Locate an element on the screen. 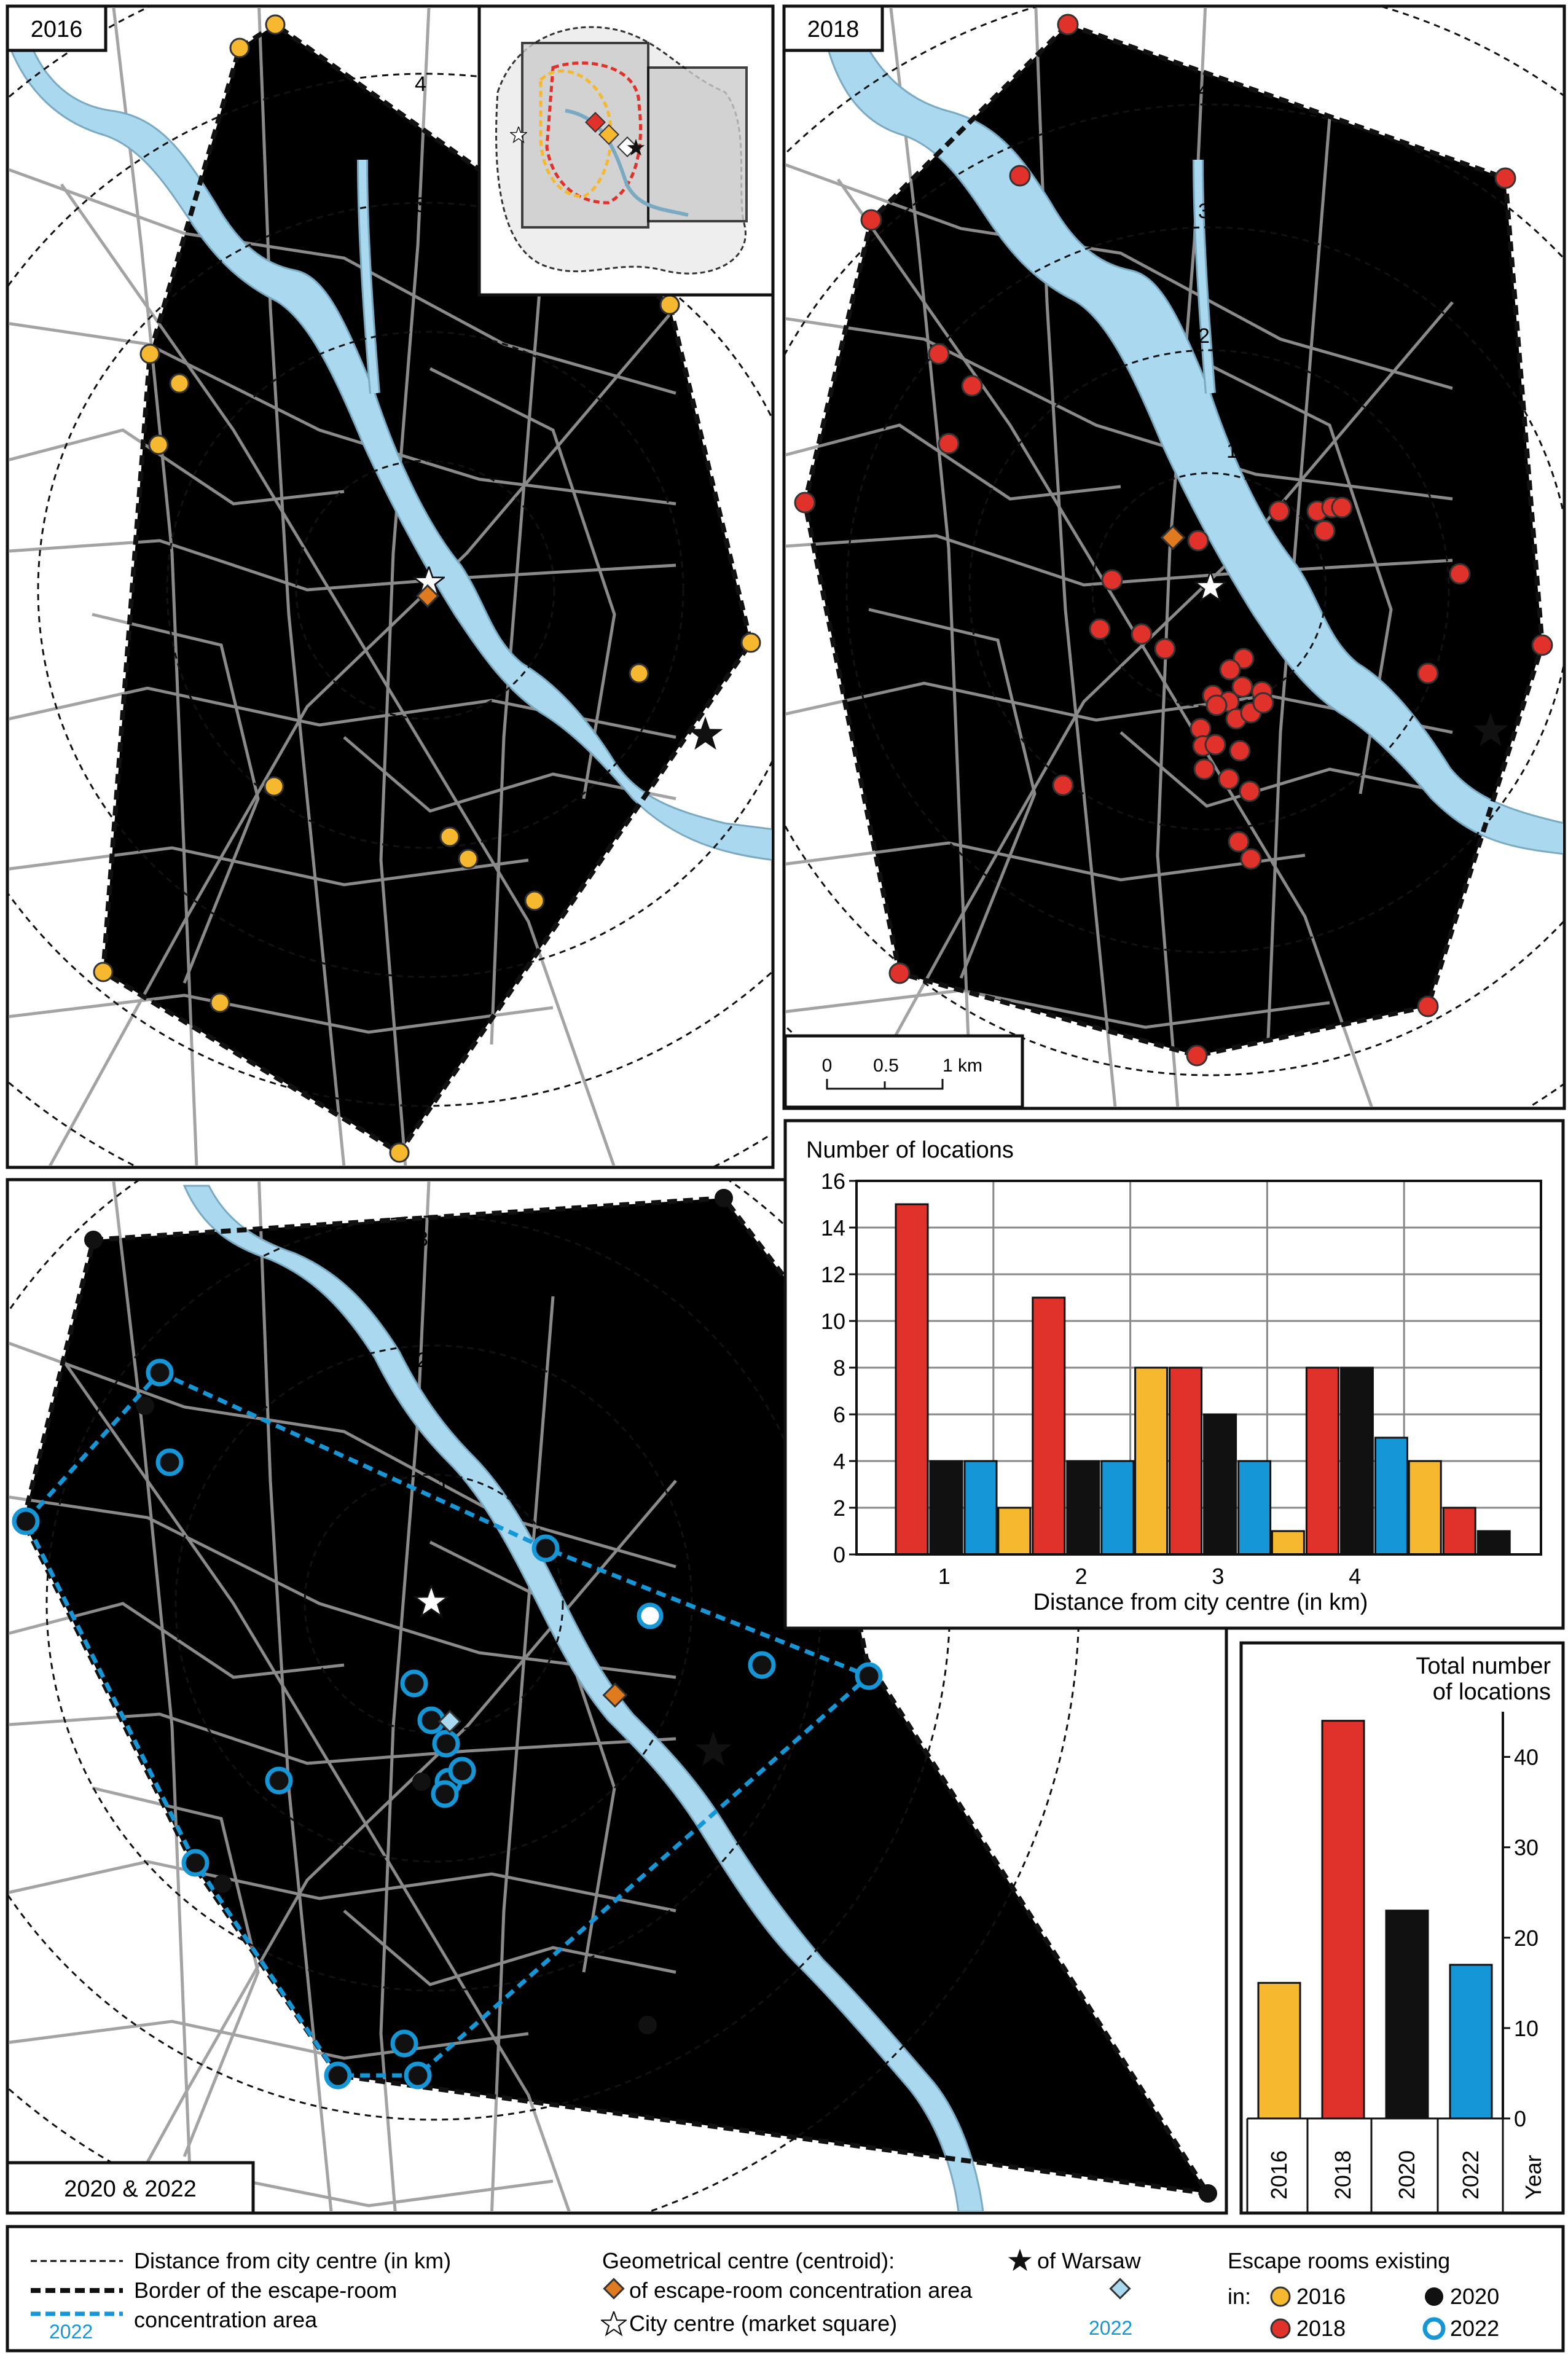  x-tick-label: 2 is located at coordinates (1081, 1576).